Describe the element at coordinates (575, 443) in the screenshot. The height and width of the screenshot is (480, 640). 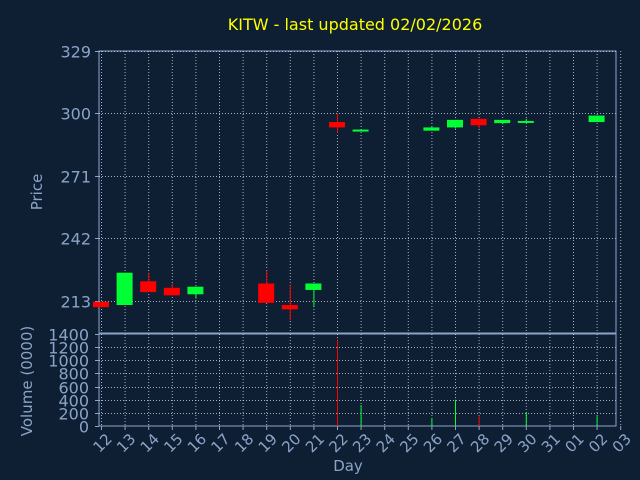
I see `x-tick-label: 01` at that location.